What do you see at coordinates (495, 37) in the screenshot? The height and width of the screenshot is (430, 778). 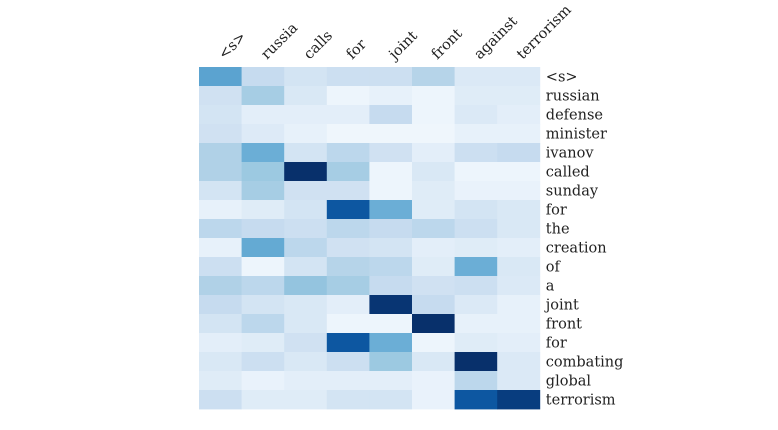 I see `x-tick-label: against` at bounding box center [495, 37].